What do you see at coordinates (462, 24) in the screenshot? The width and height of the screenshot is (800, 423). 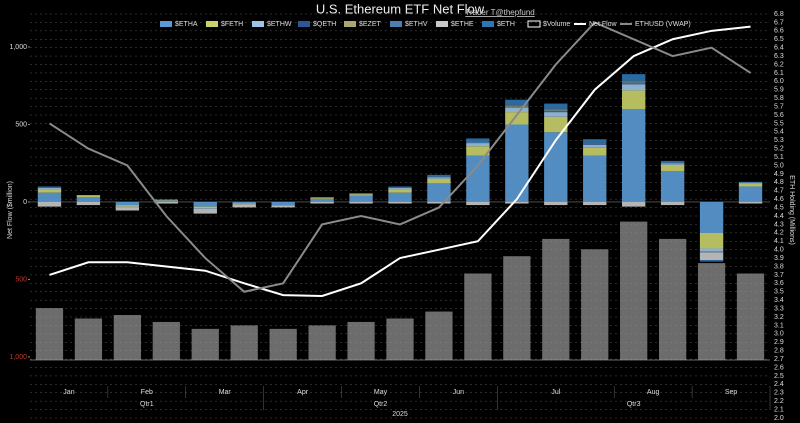 I see `legend-label: $ETHE` at bounding box center [462, 24].